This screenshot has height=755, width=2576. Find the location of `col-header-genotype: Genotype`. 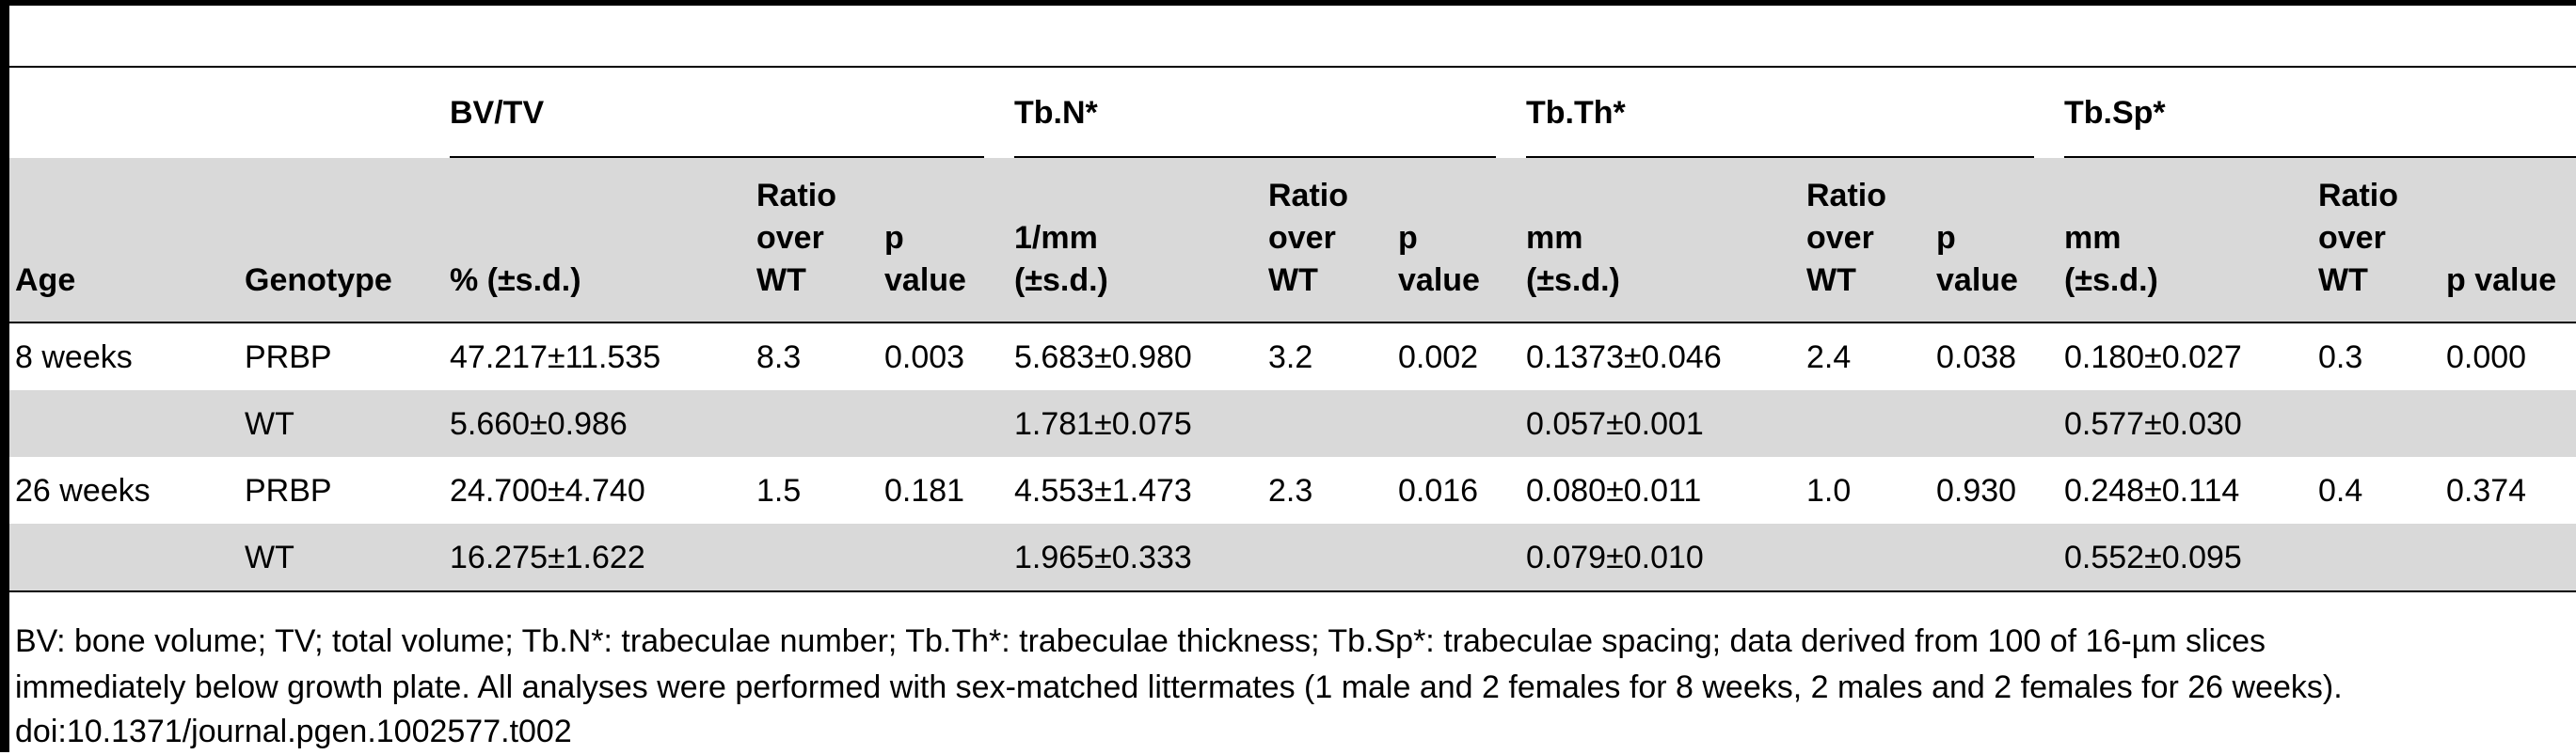

col-header-genotype: Genotype is located at coordinates (318, 280).